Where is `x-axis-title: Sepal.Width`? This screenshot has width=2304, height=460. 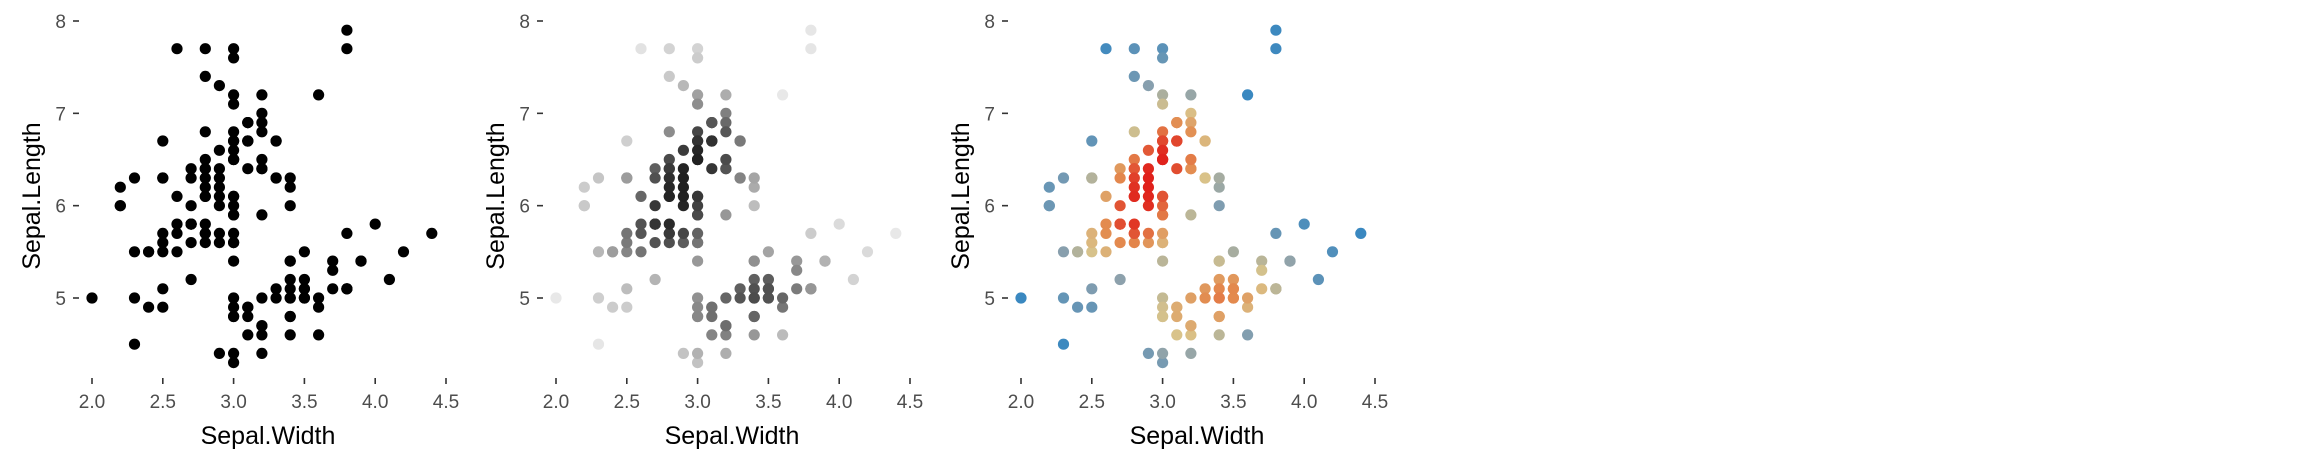 x-axis-title: Sepal.Width is located at coordinates (268, 436).